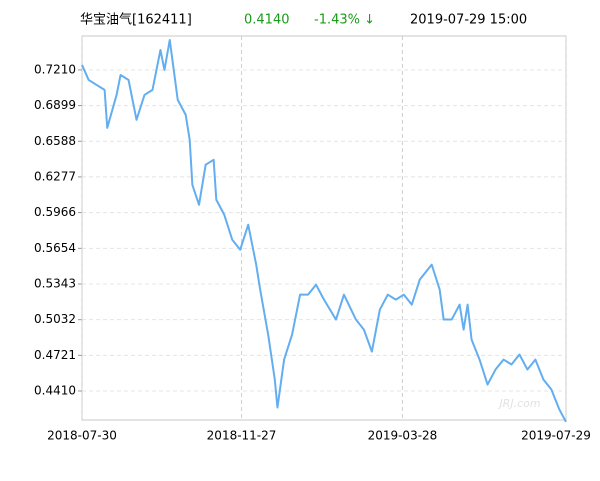 This screenshot has width=600, height=481. What do you see at coordinates (55, 212) in the screenshot?
I see `y-tick-label: 0.5966` at bounding box center [55, 212].